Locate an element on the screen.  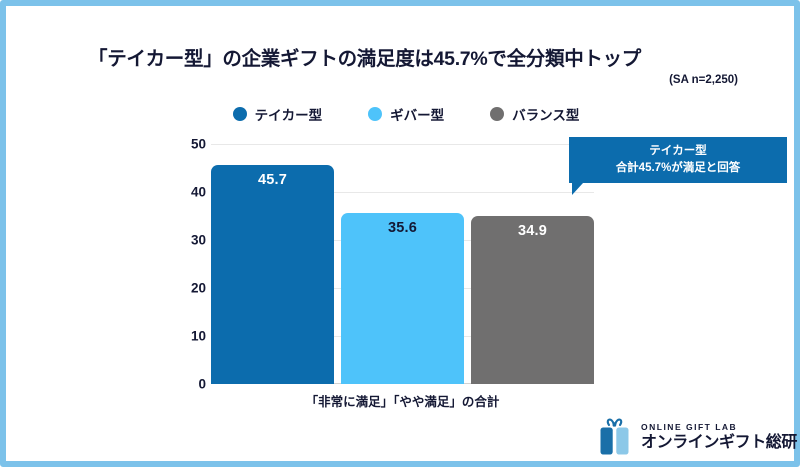
callout-line-2: 合計45.7%が満足と回答 is located at coordinates (678, 167).